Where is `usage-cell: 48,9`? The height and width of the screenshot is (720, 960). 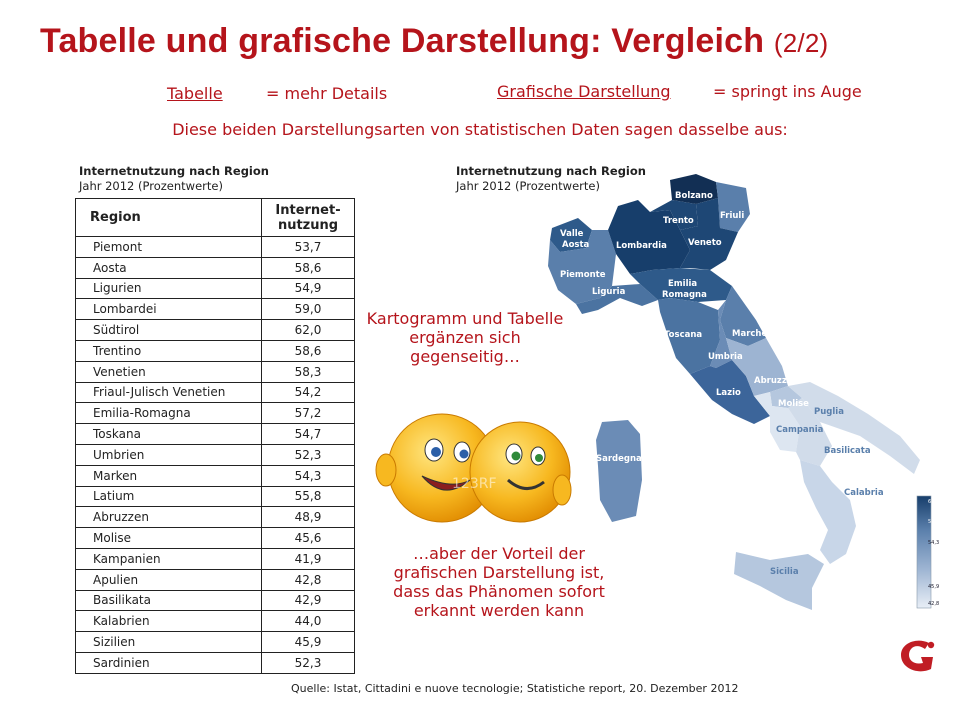 usage-cell: 48,9 is located at coordinates (308, 517).